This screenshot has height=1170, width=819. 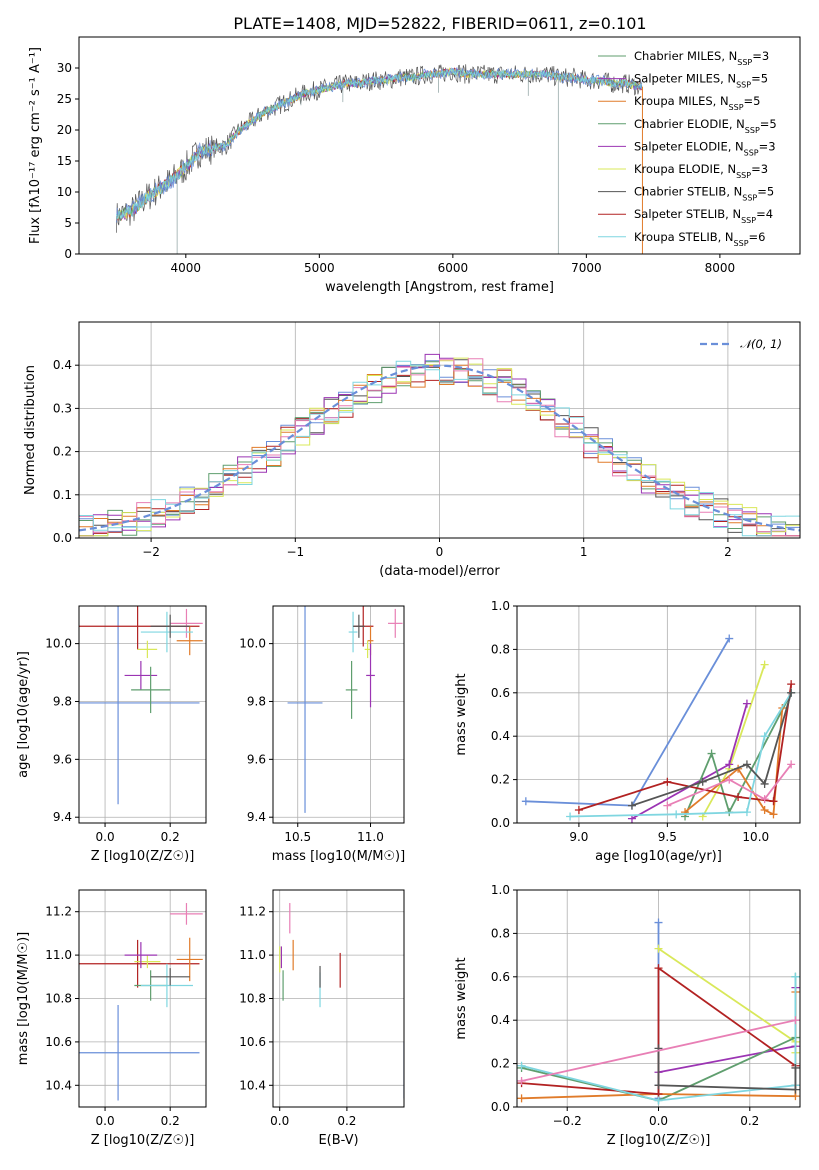 What do you see at coordinates (584, 552) in the screenshot?
I see `x-tick-label: 1` at bounding box center [584, 552].